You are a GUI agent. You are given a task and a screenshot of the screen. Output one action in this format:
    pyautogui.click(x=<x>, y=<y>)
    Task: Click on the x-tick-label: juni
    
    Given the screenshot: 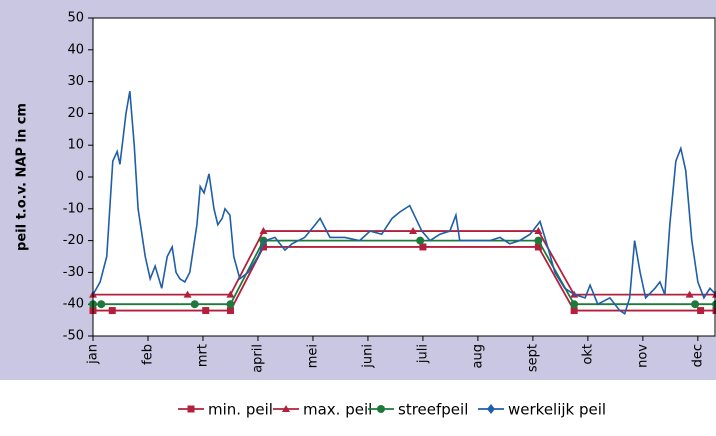 What is the action you would take?
    pyautogui.click(x=367, y=356)
    